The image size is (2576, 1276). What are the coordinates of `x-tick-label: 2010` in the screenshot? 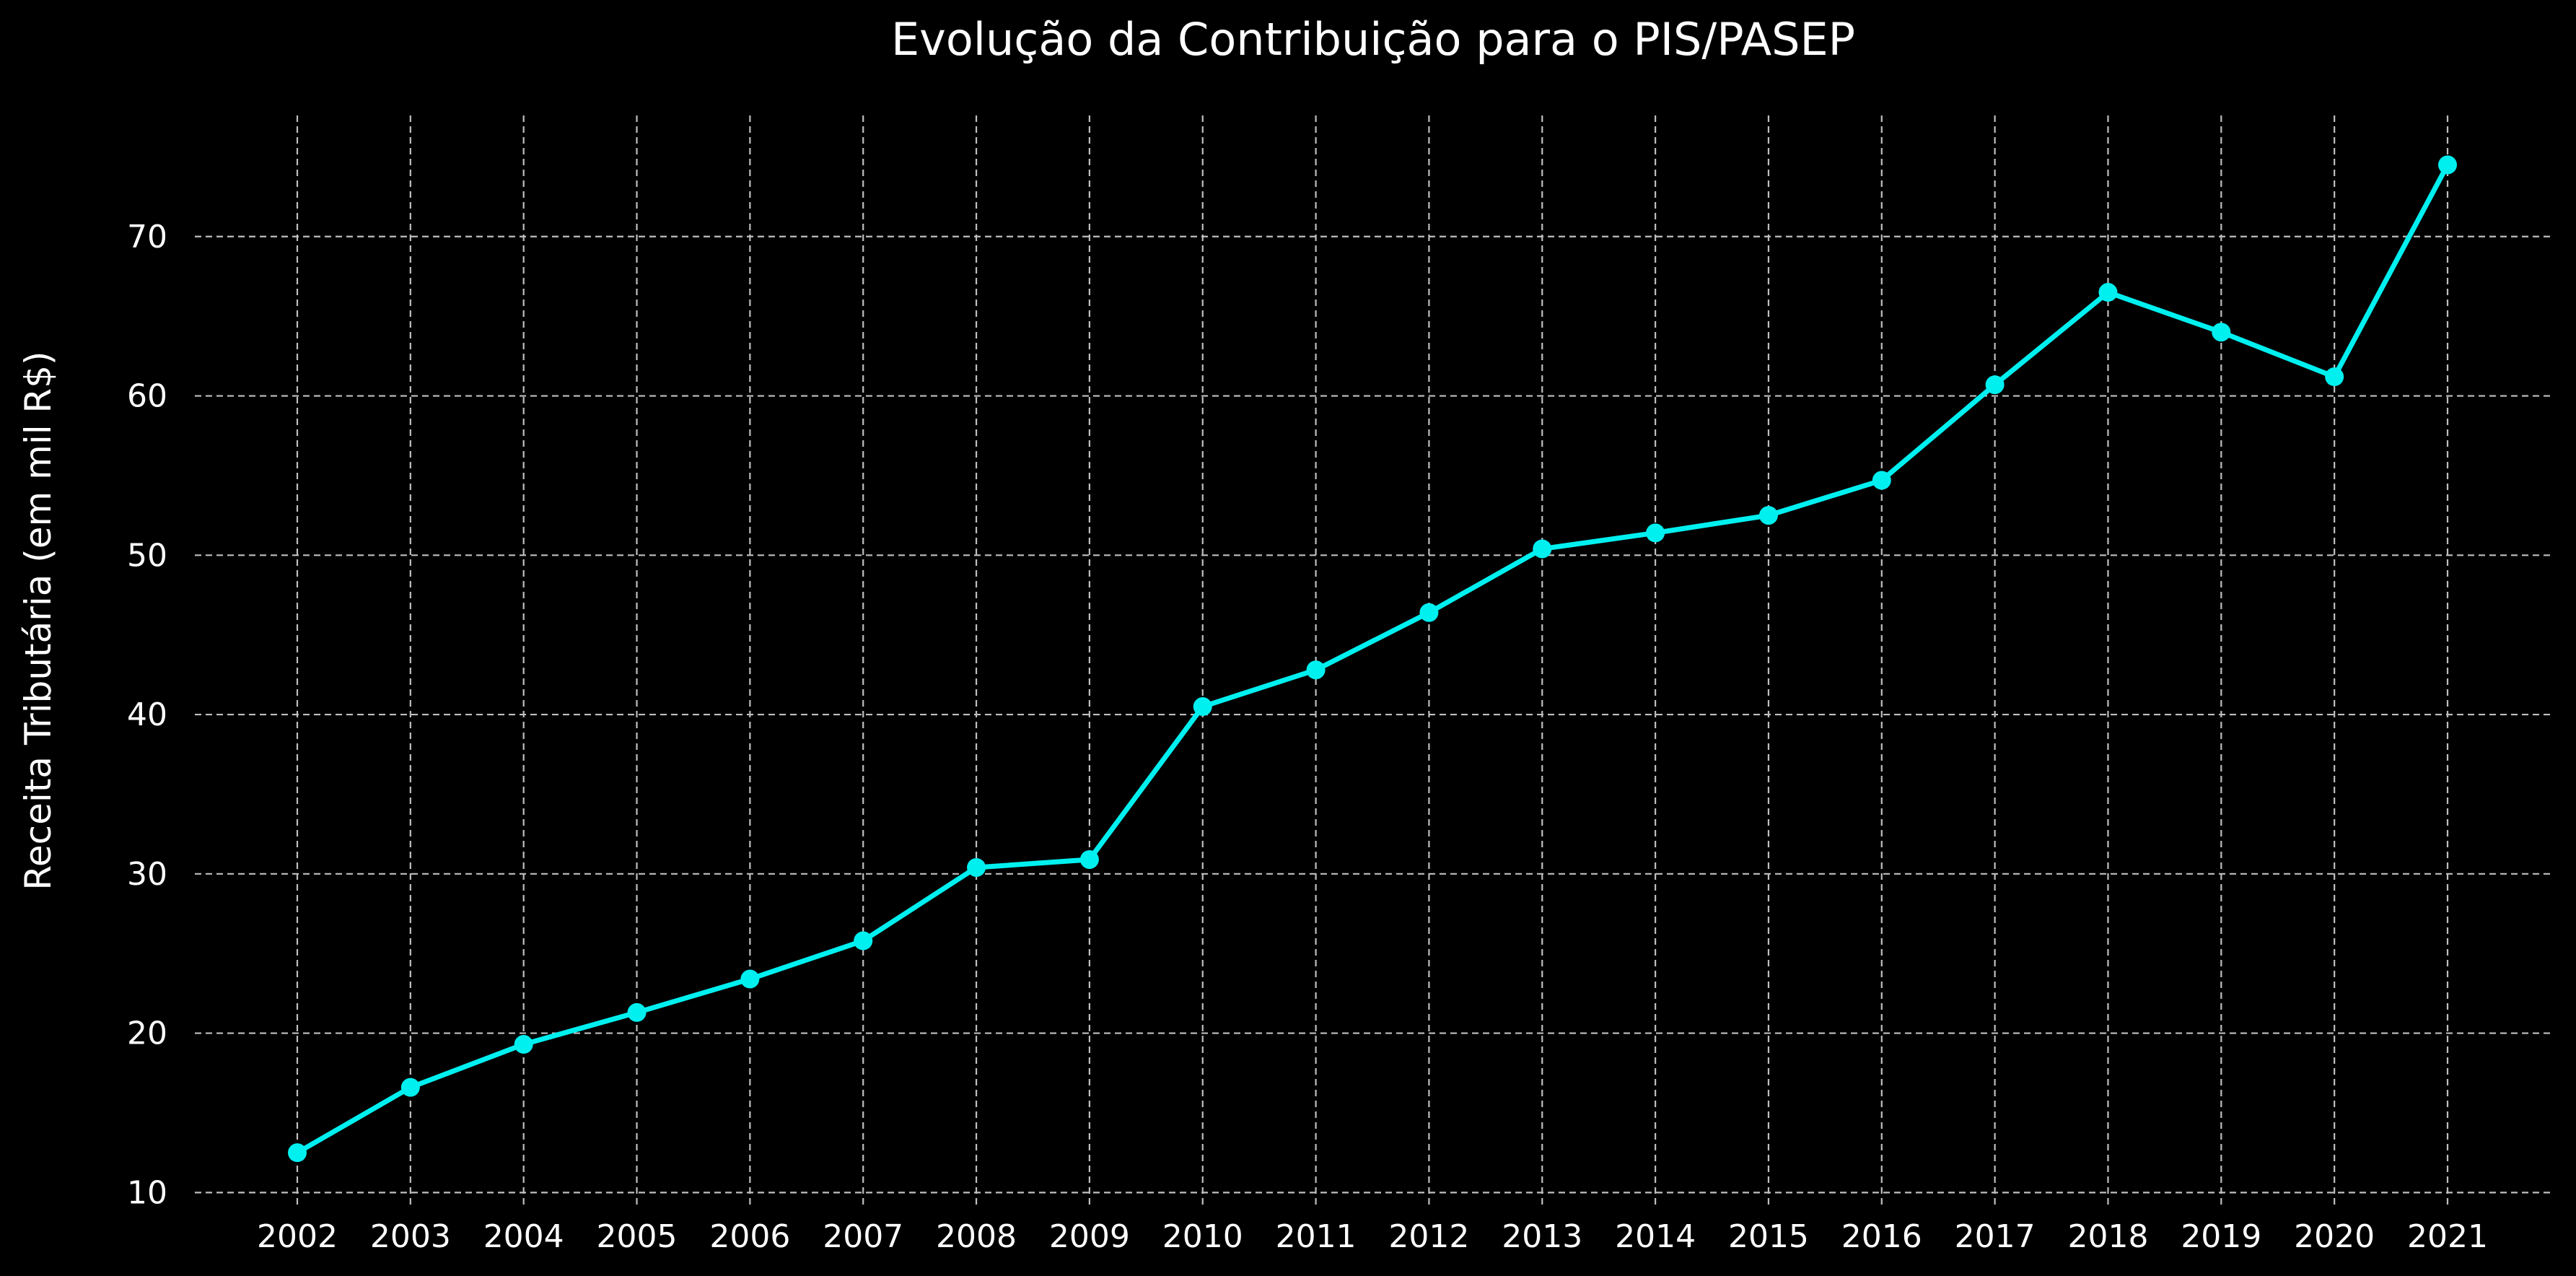 It's located at (1202, 1236).